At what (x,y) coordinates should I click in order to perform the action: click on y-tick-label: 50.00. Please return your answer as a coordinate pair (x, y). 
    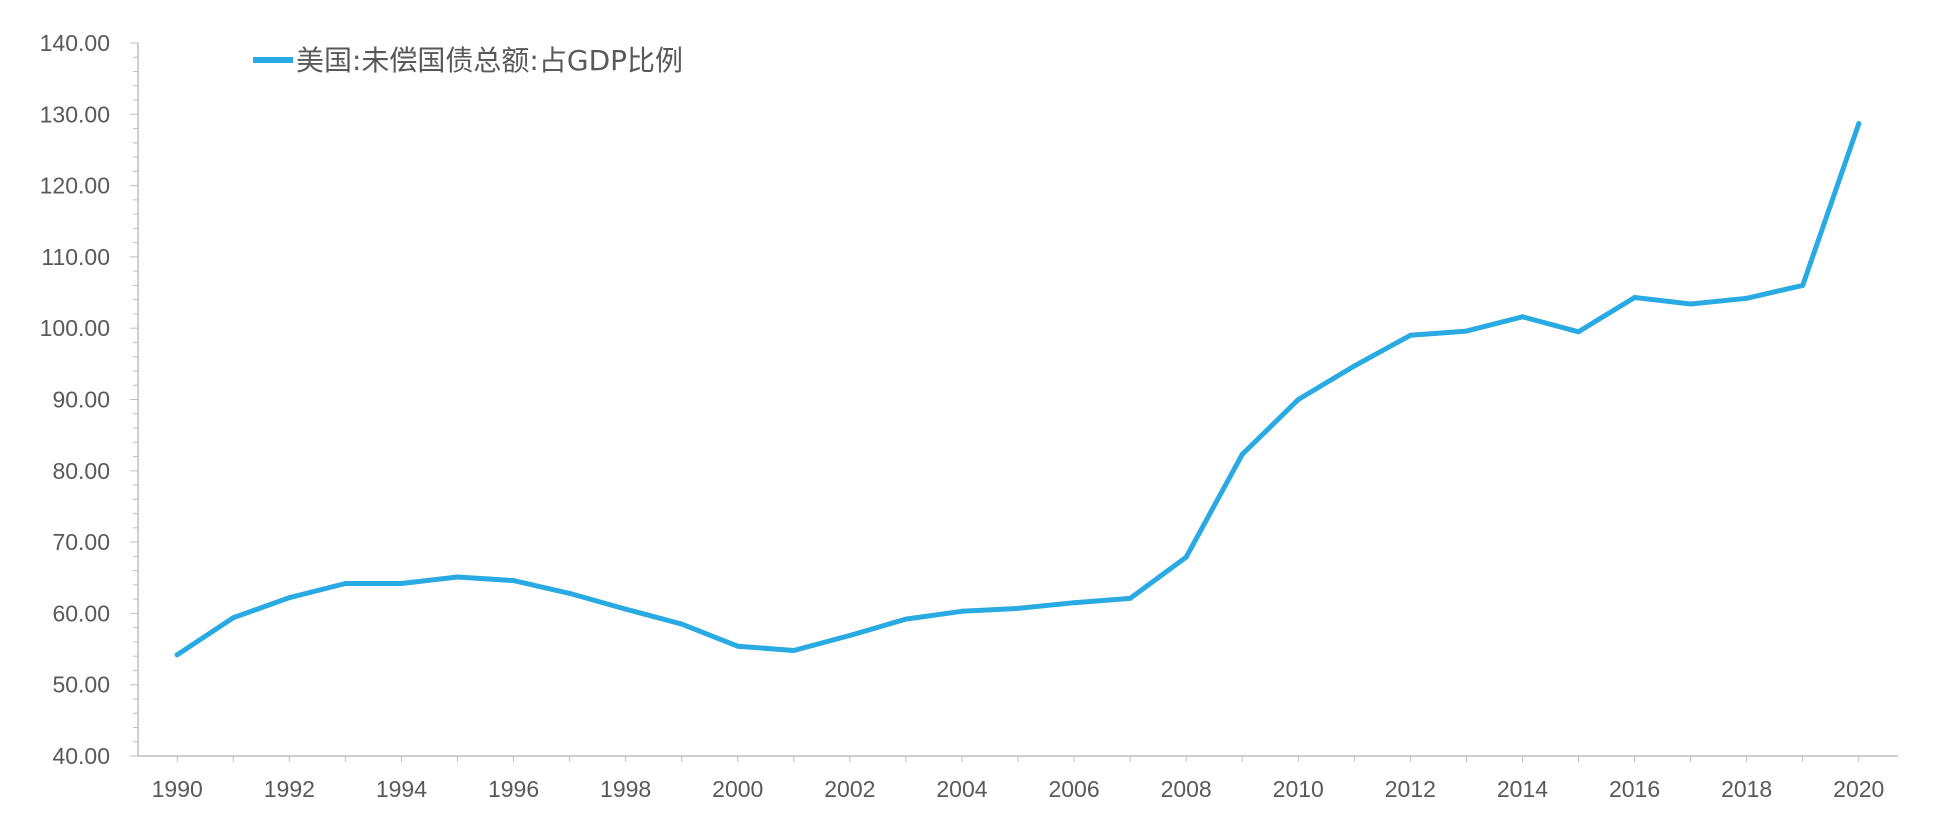
    Looking at the image, I should click on (81, 685).